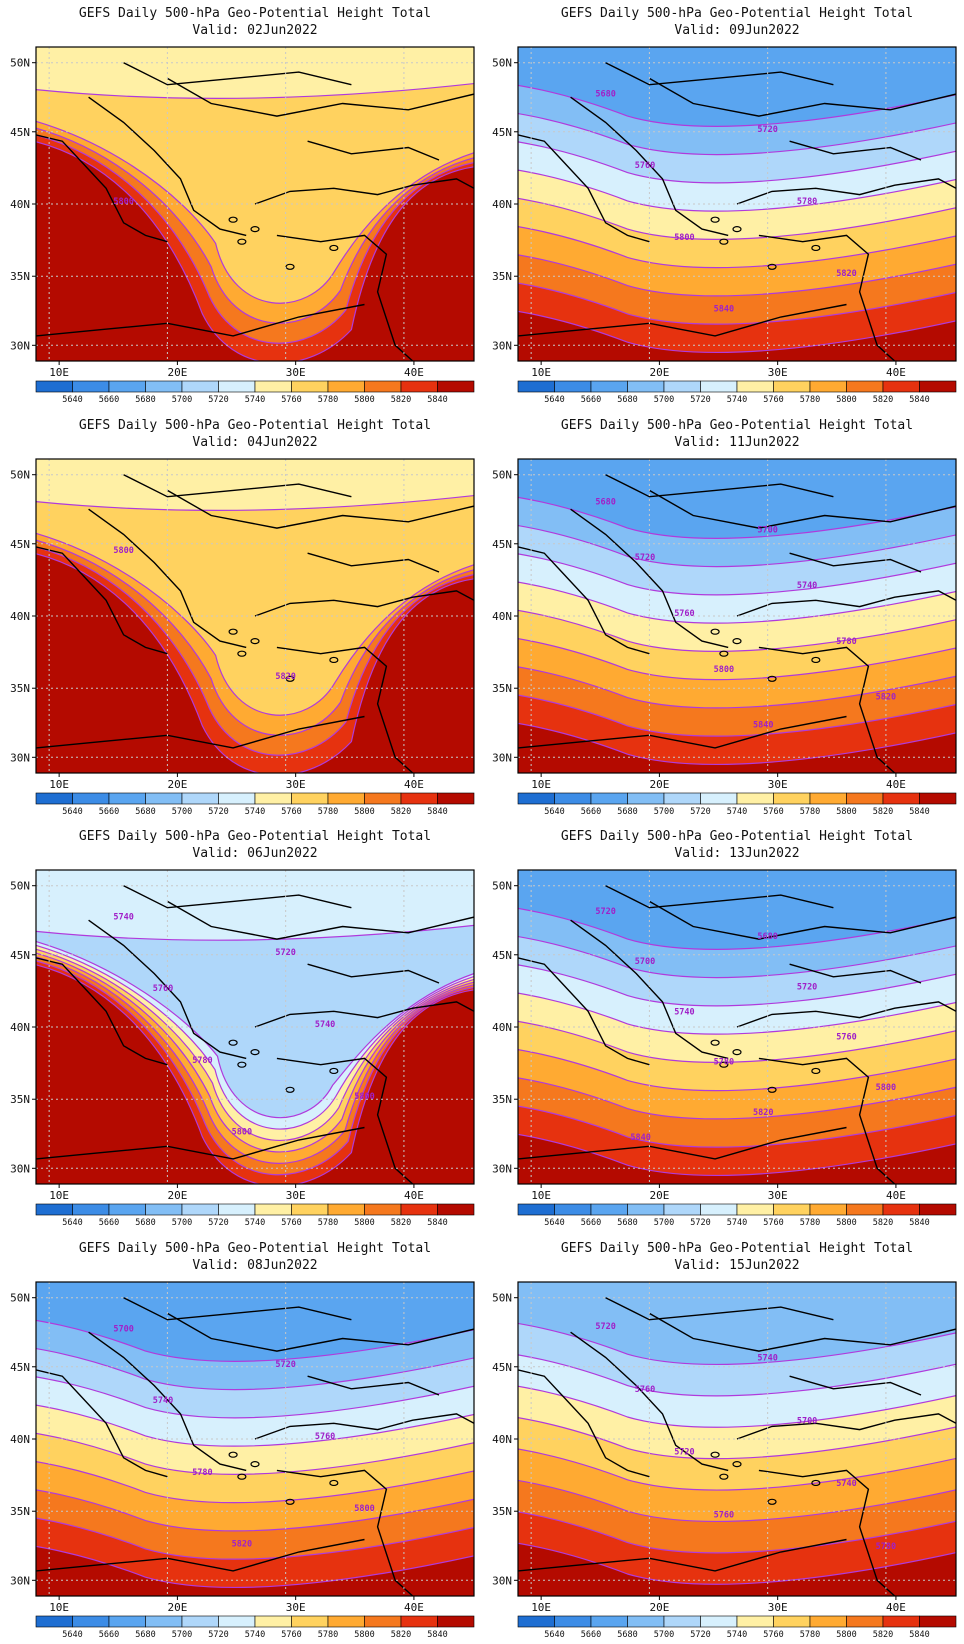 The height and width of the screenshot is (1644, 964). I want to click on colorbar-label: 5680, so click(627, 1635).